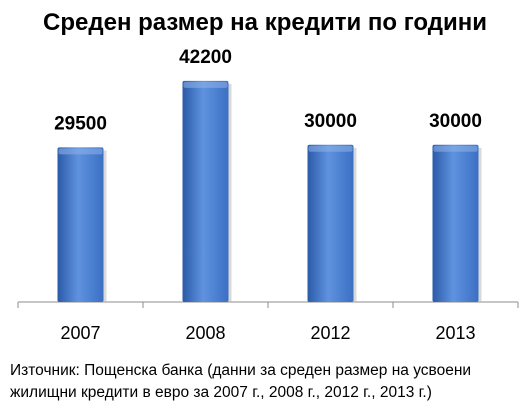 The height and width of the screenshot is (416, 530). What do you see at coordinates (455, 223) in the screenshot?
I see `bar-2013` at bounding box center [455, 223].